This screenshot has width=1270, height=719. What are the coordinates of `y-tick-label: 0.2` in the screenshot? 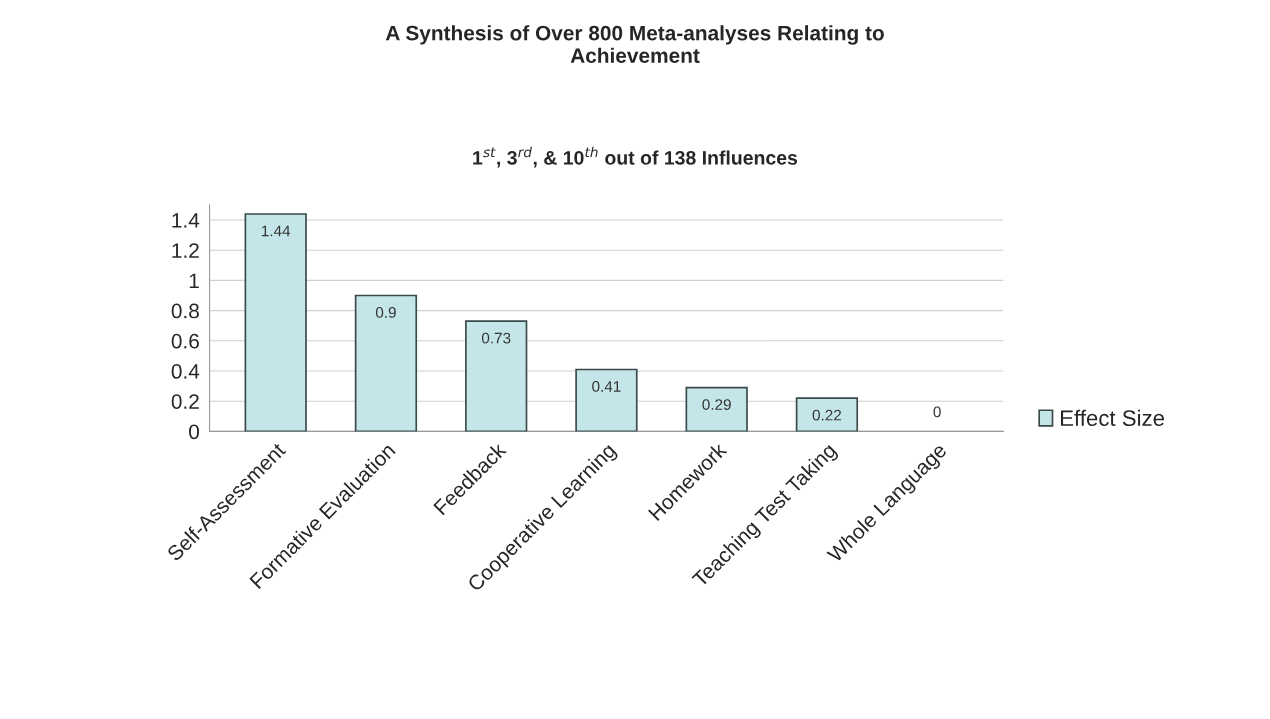 It's located at (185, 401).